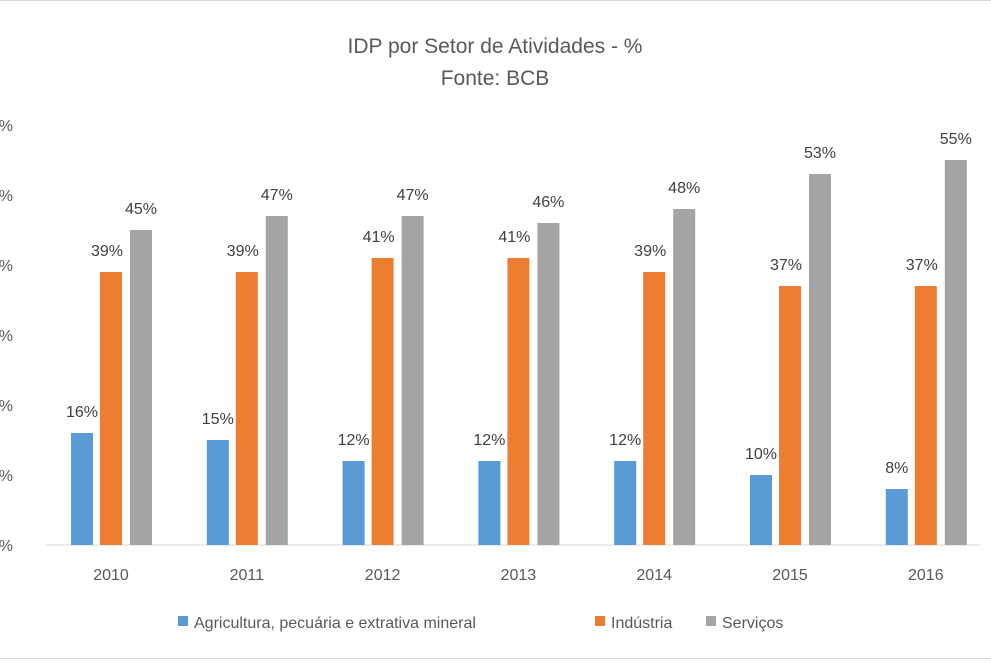  I want to click on data-label: 16%, so click(82, 412).